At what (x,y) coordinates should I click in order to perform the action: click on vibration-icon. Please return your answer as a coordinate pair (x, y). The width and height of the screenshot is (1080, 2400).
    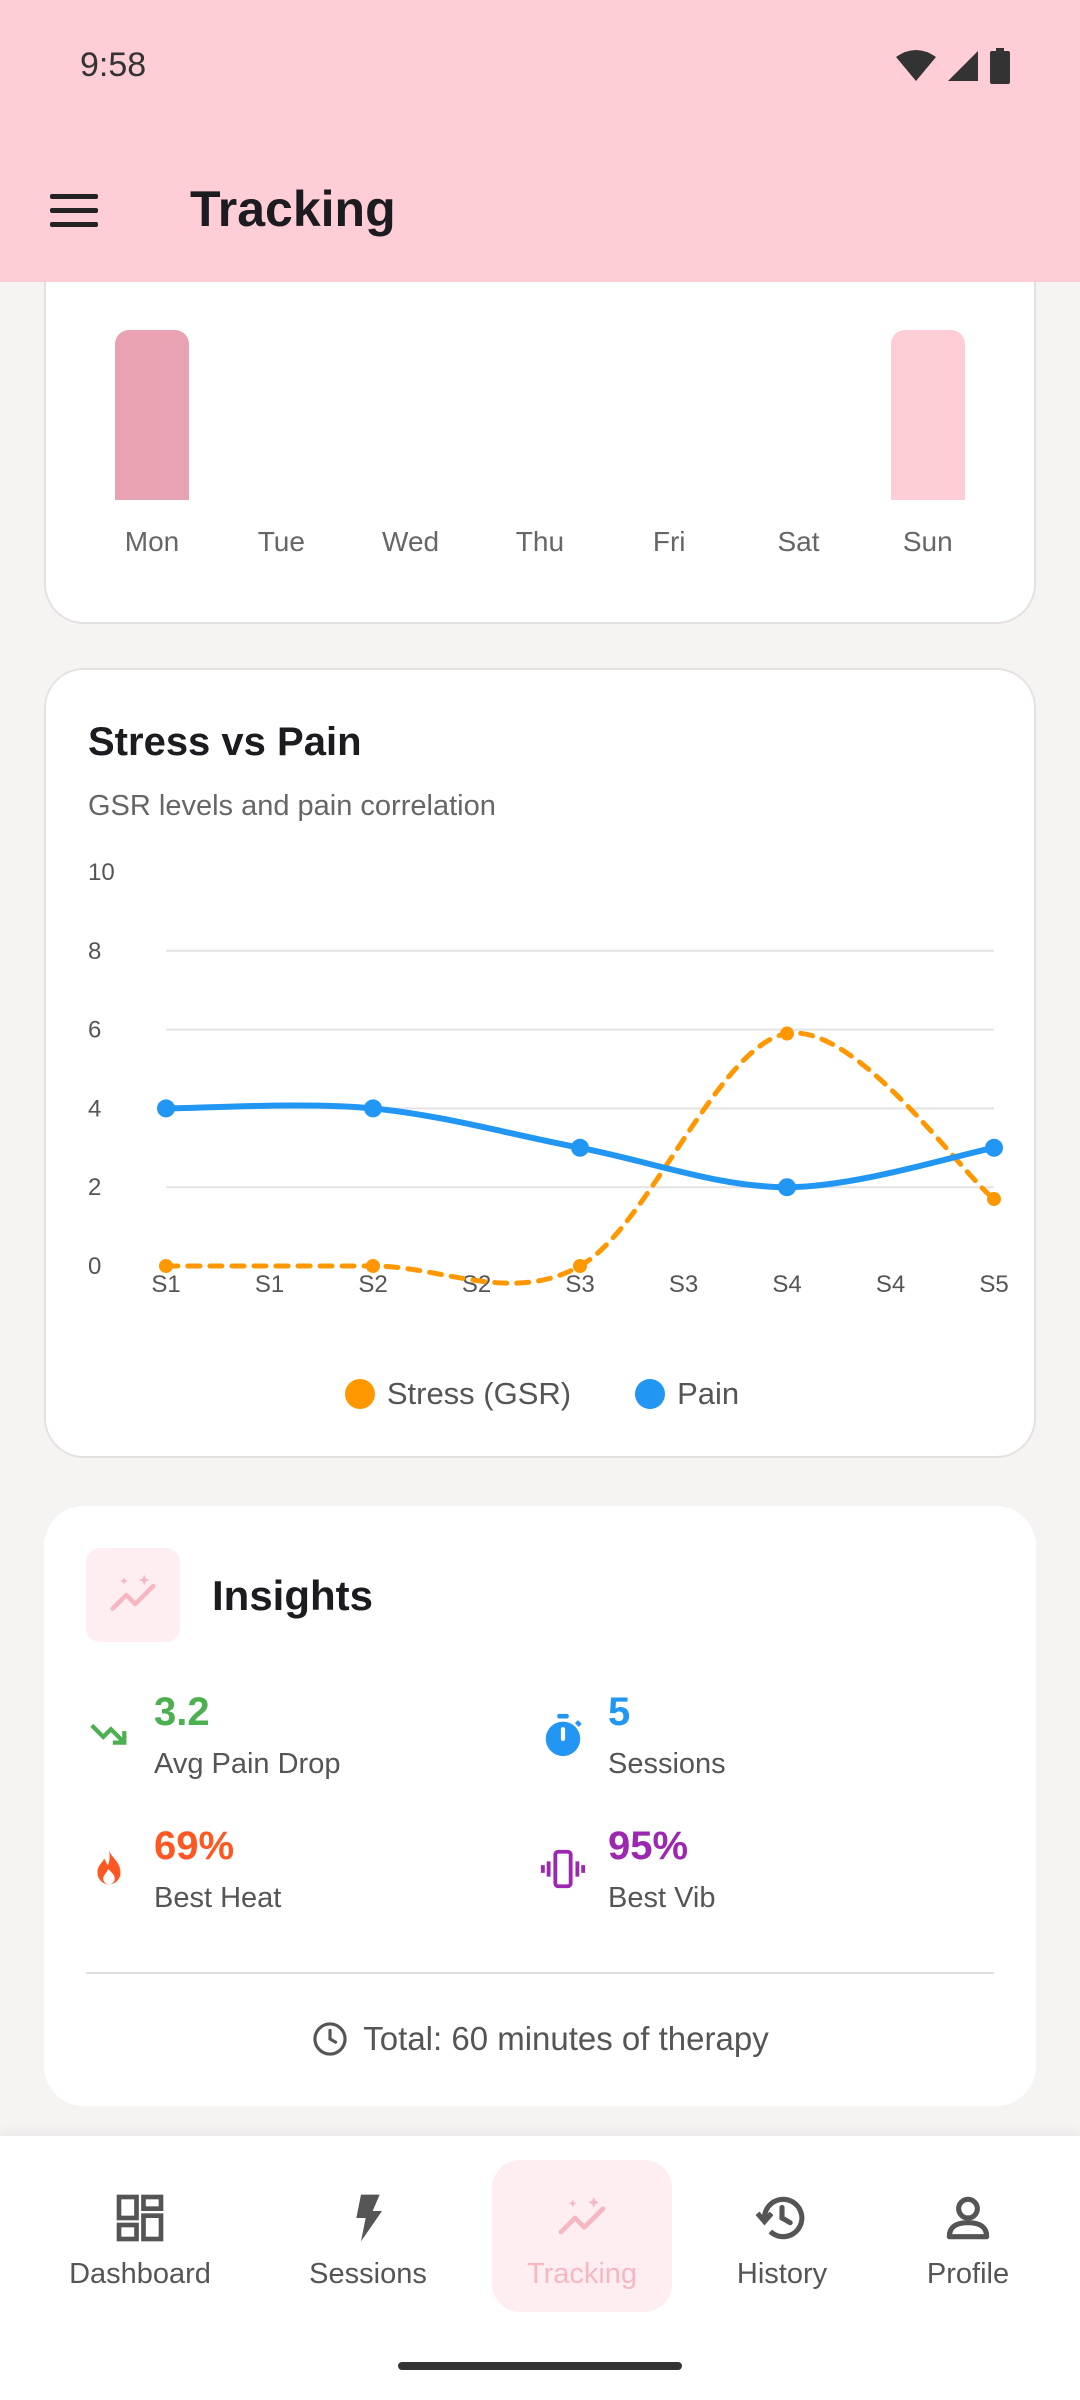
    Looking at the image, I should click on (563, 1869).